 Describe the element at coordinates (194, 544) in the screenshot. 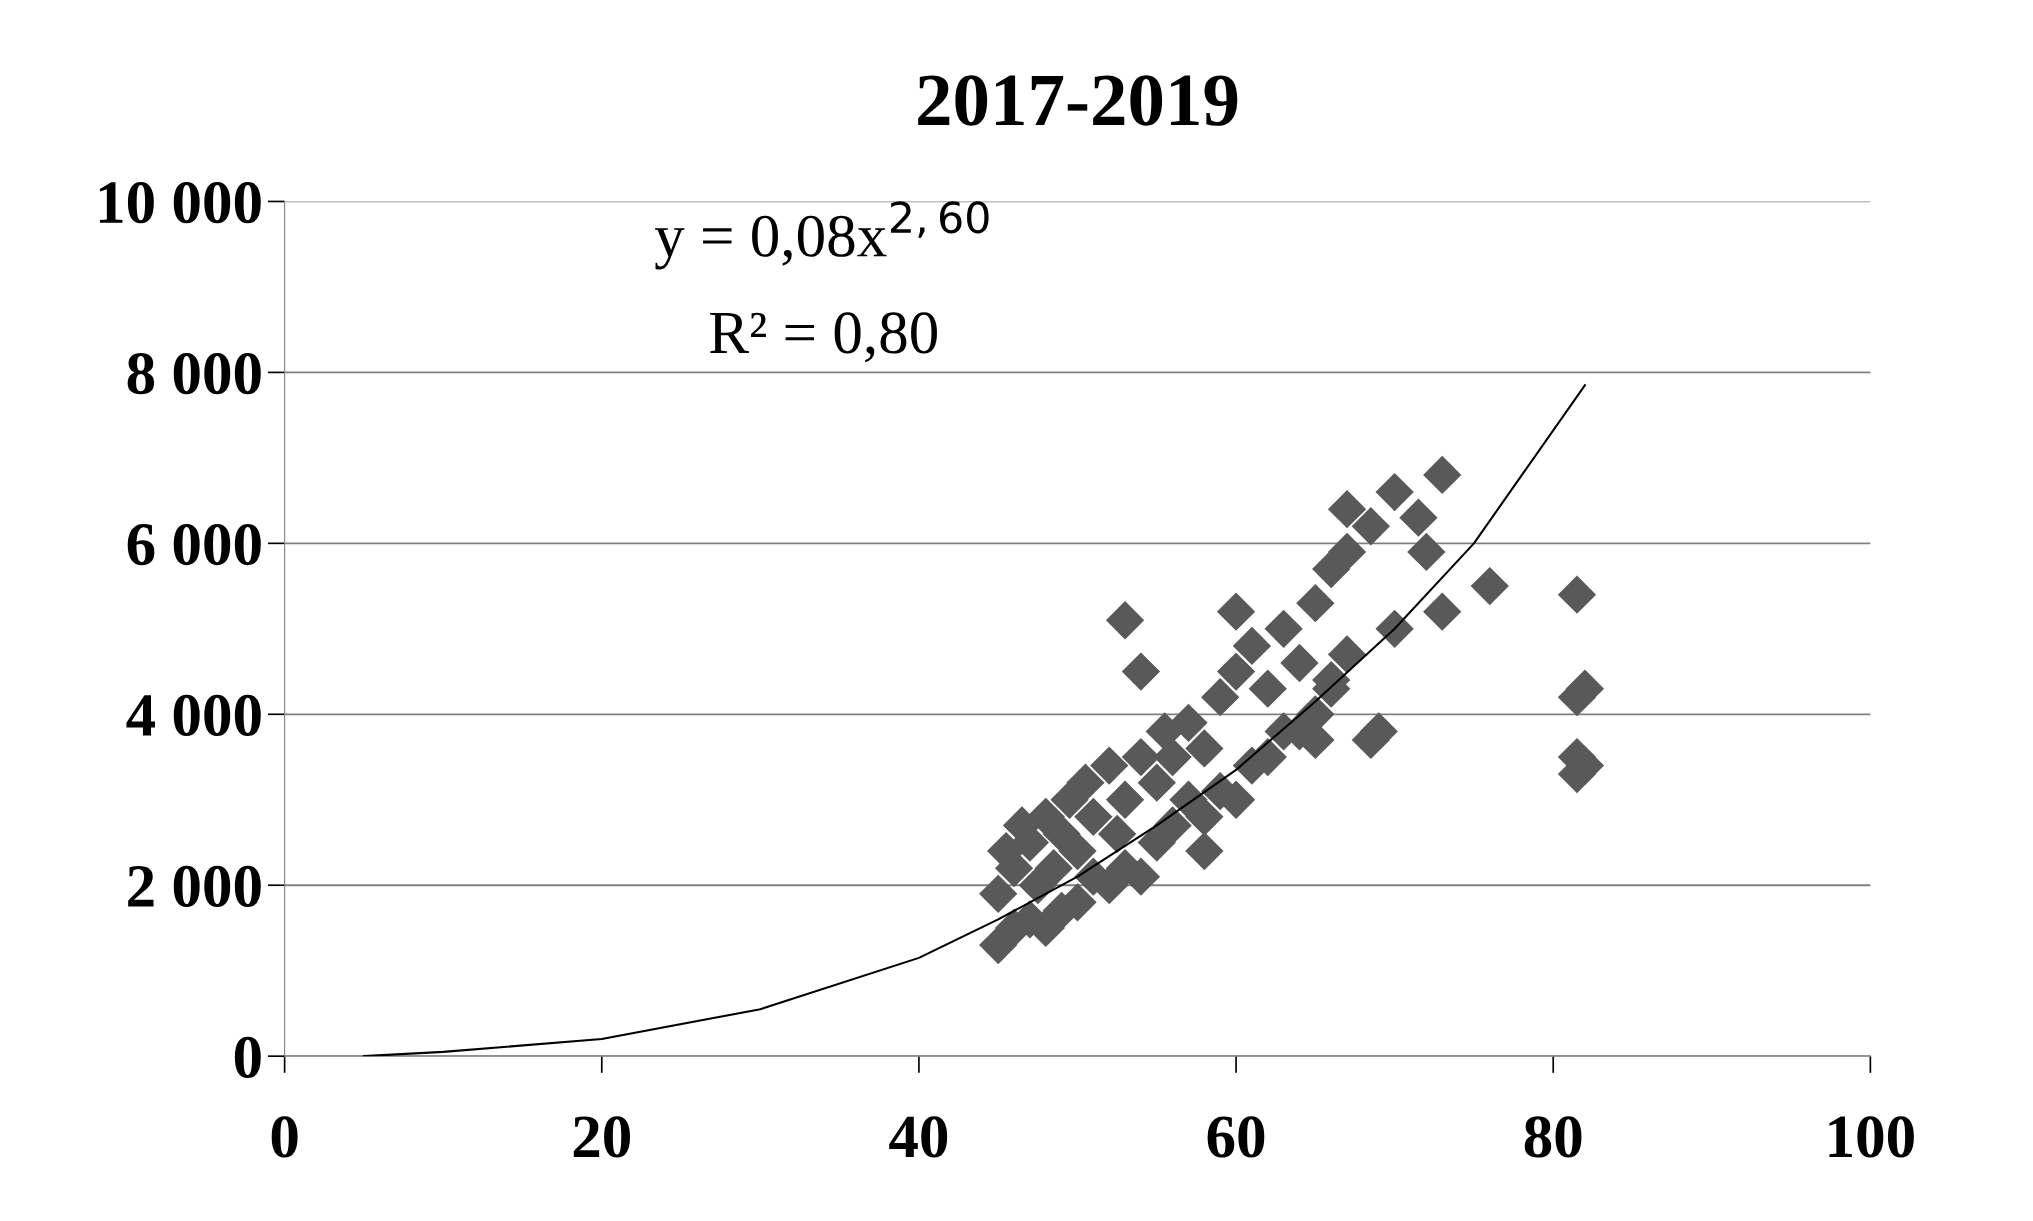

I see `y-tick-label: 6 000` at that location.